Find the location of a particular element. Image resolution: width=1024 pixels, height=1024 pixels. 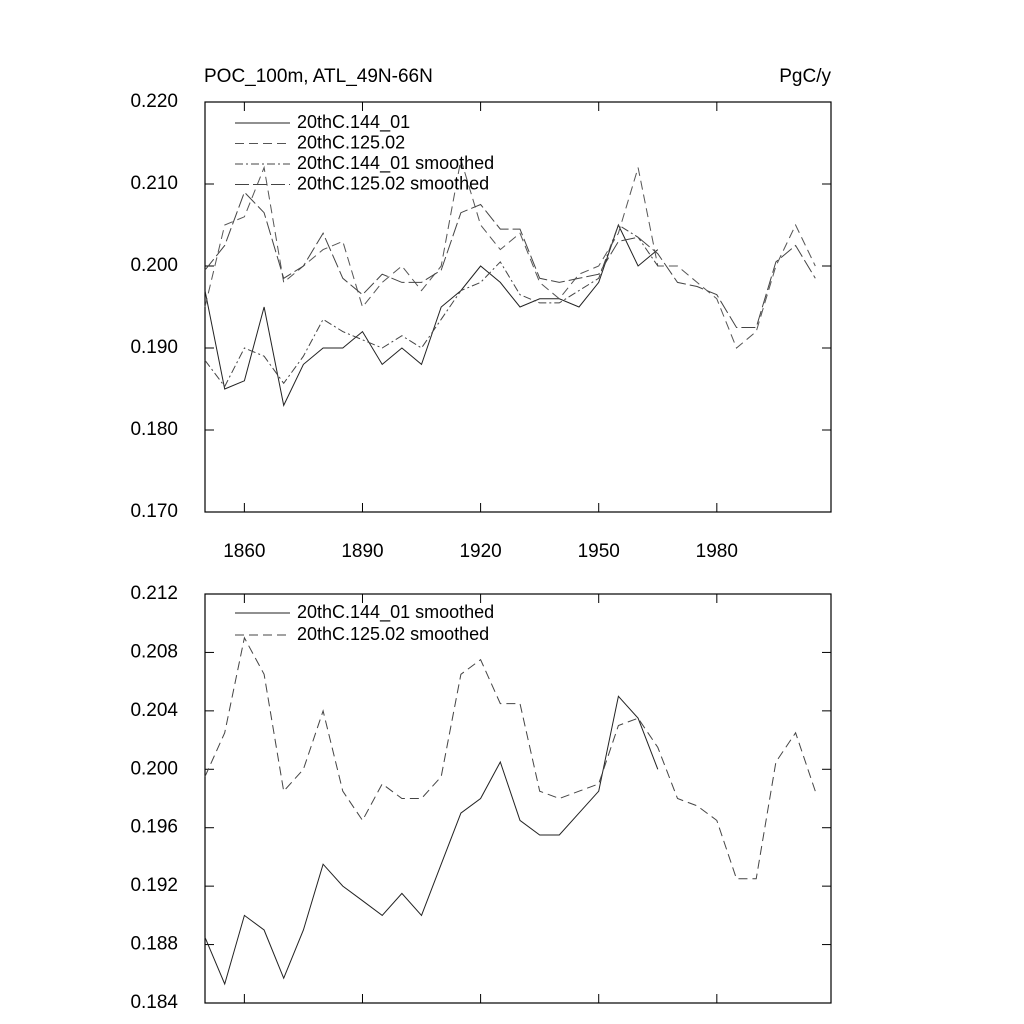

units-label: PgC/y is located at coordinates (805, 76).